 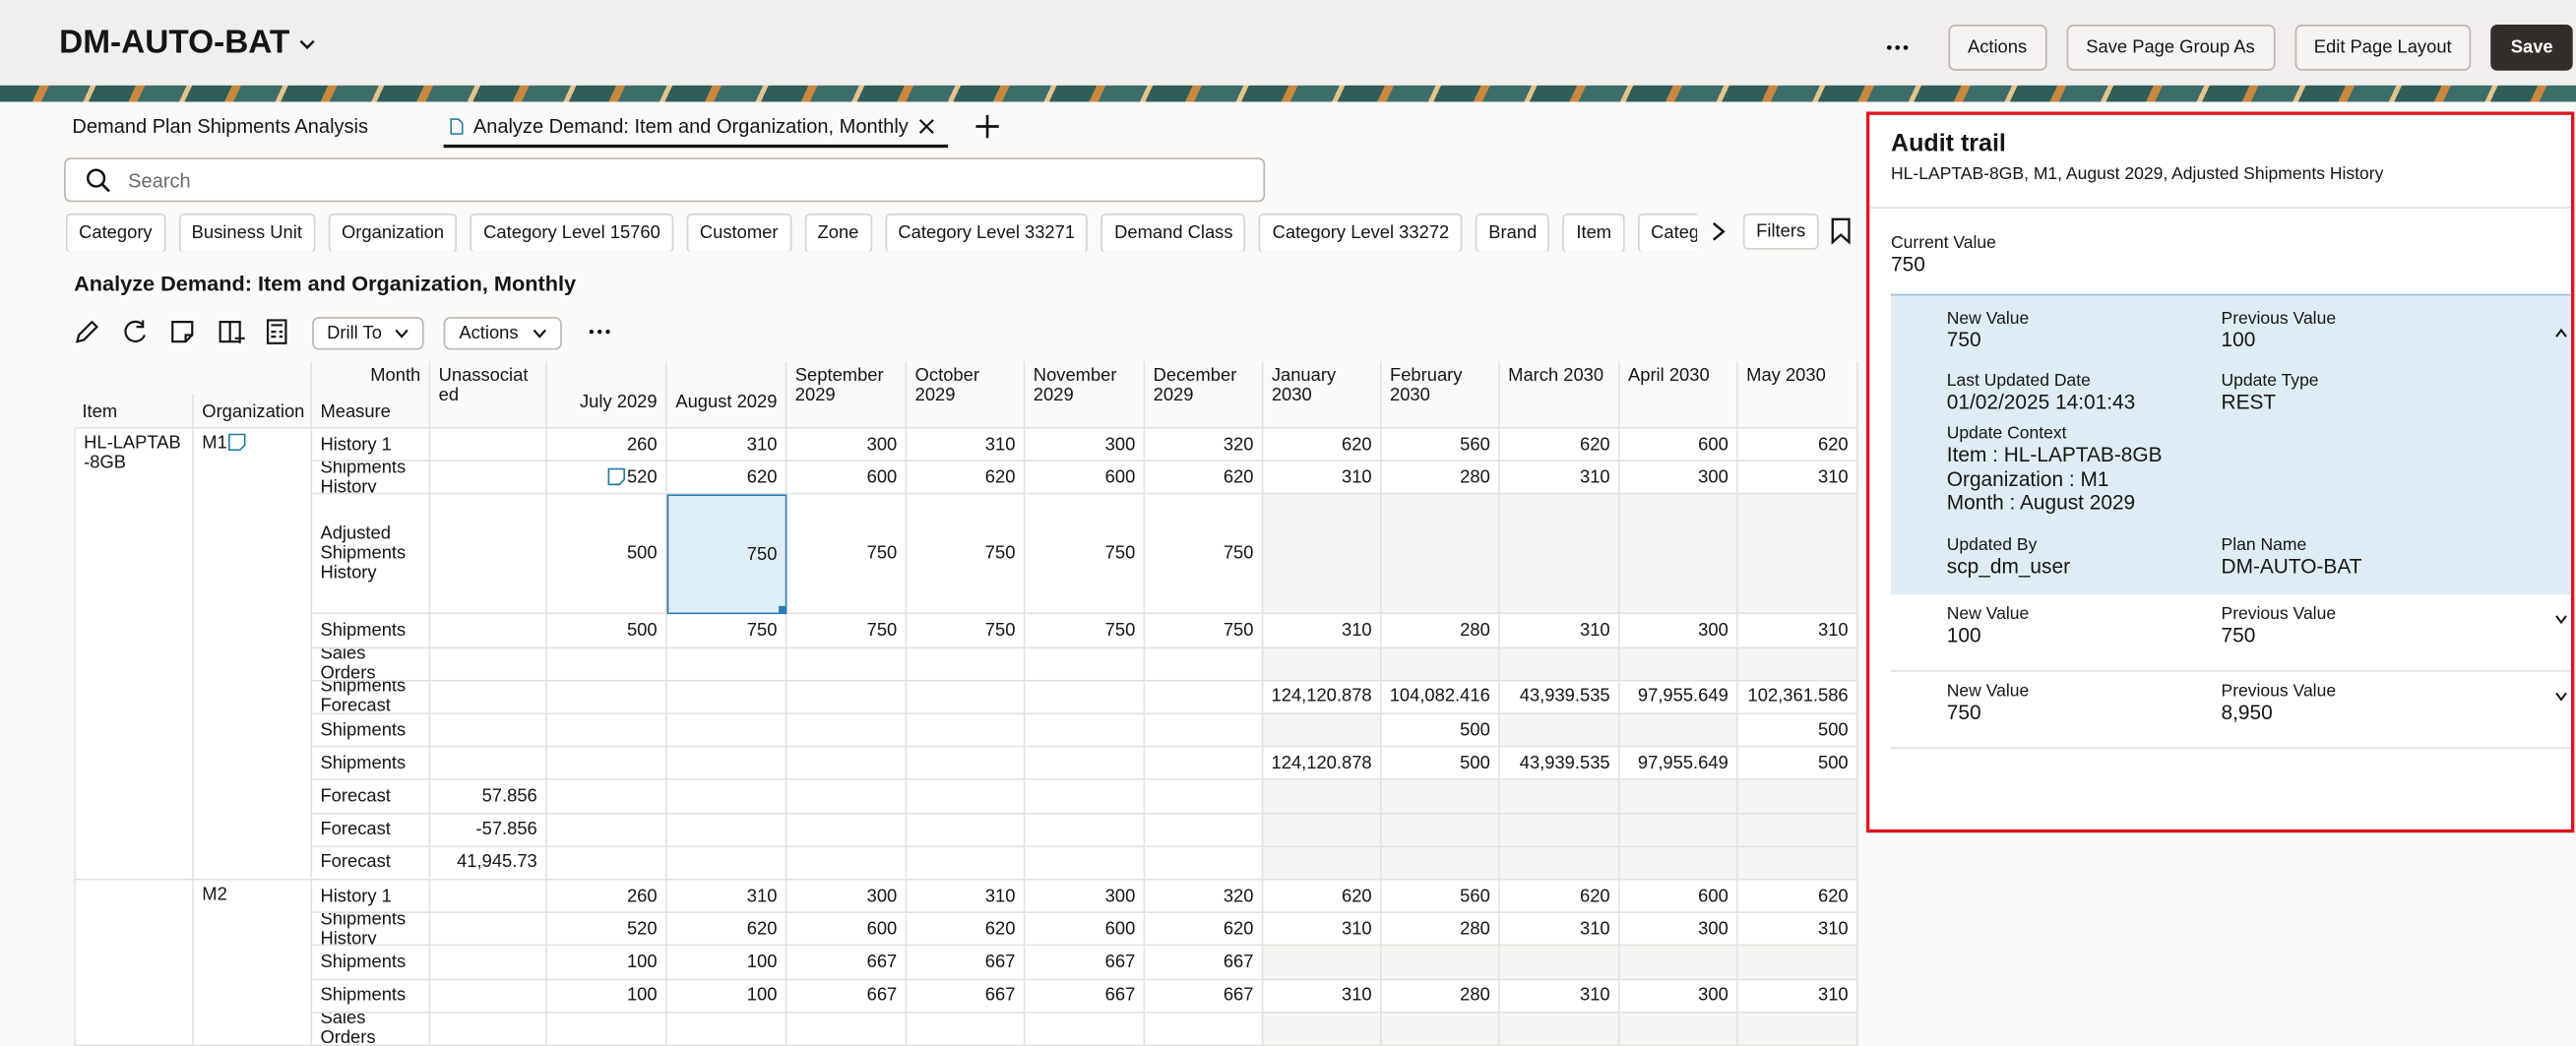 What do you see at coordinates (182, 331) in the screenshot?
I see `toolbar-icons` at bounding box center [182, 331].